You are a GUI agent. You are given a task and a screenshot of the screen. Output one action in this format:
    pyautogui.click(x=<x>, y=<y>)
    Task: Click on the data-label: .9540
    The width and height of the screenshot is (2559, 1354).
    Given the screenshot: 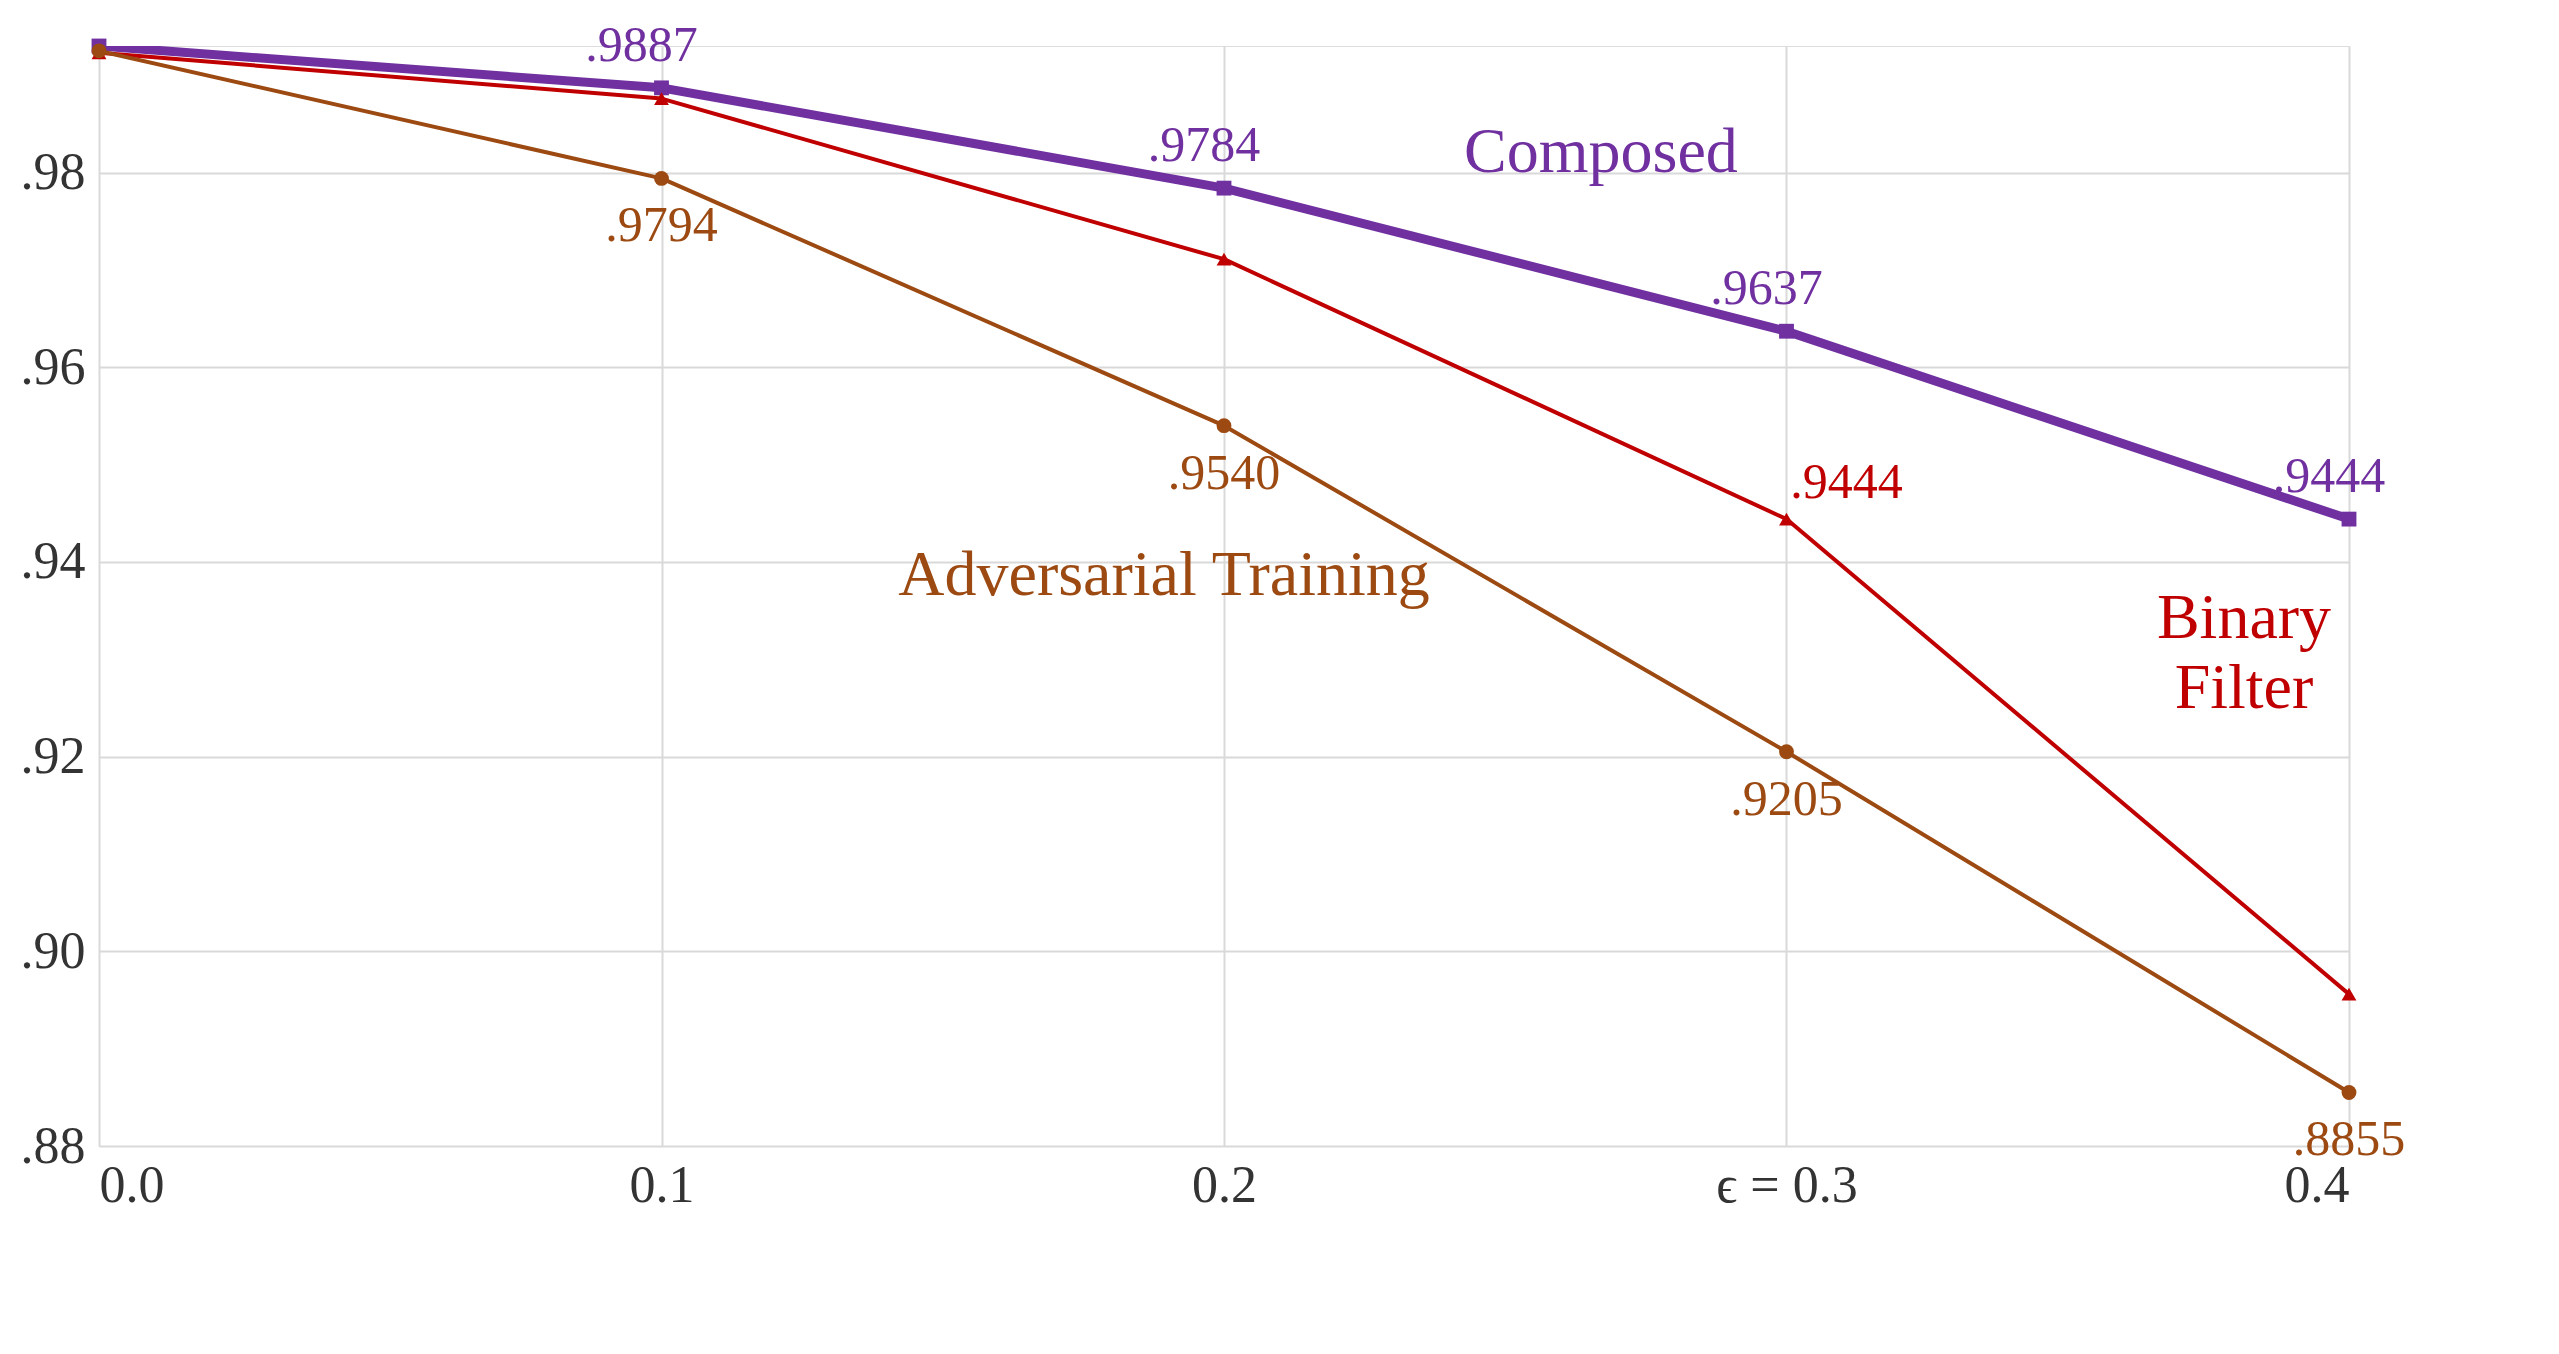 What is the action you would take?
    pyautogui.click(x=1224, y=471)
    